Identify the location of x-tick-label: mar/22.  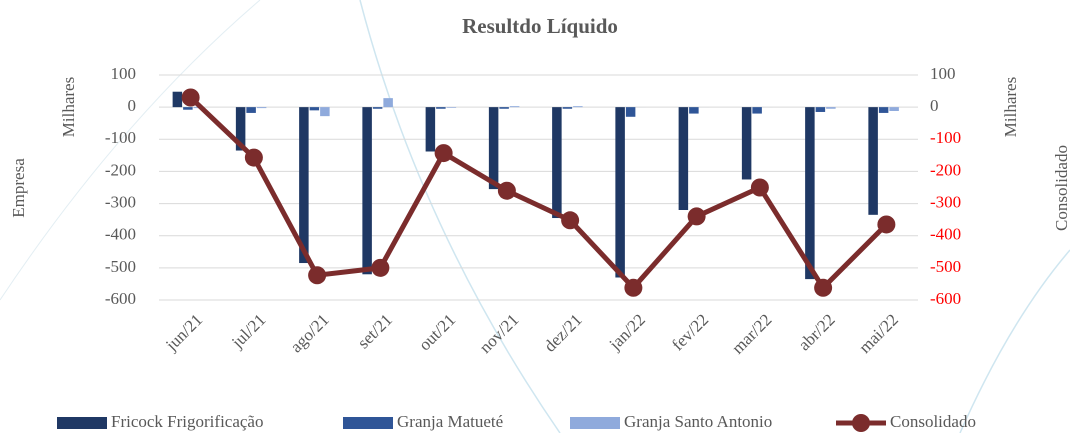
(751, 333).